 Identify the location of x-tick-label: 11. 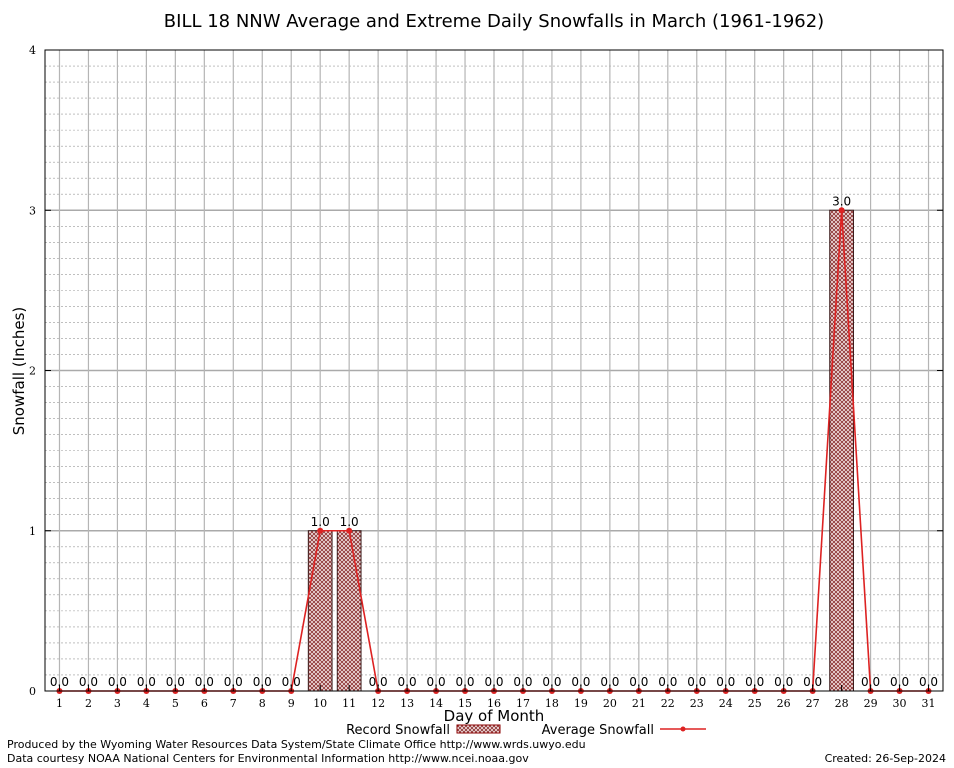
(349, 703).